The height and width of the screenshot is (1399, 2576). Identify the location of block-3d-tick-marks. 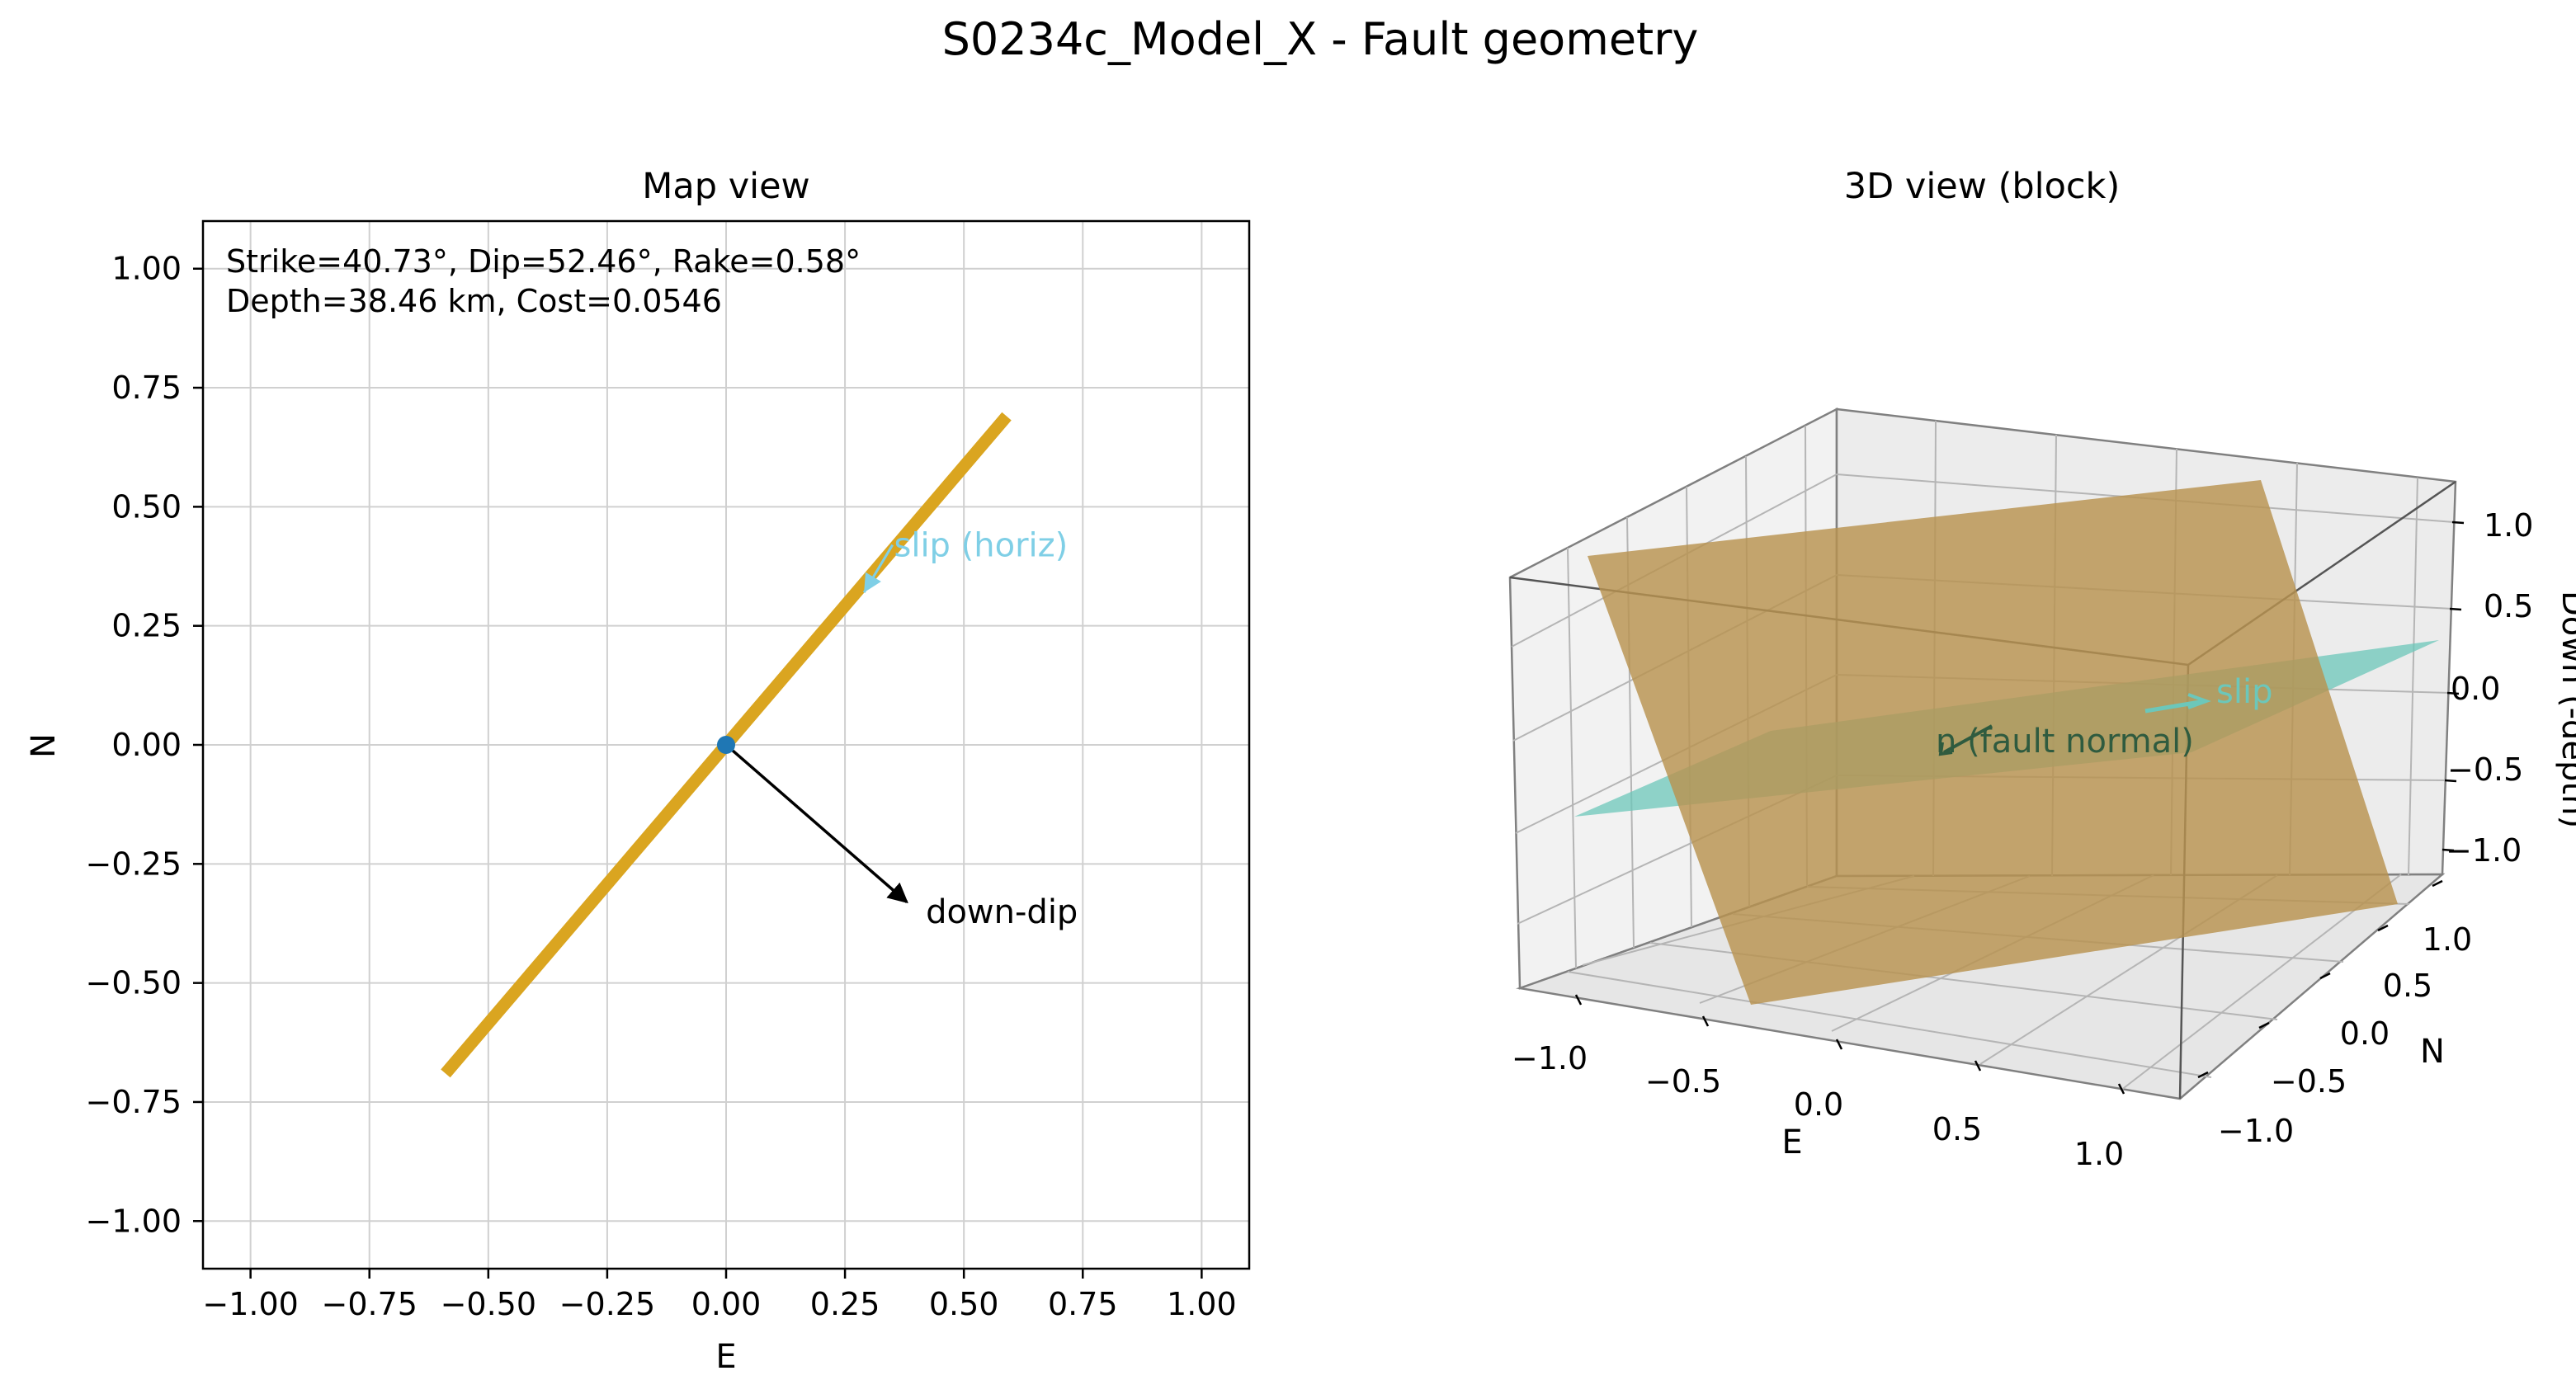
(2020, 808).